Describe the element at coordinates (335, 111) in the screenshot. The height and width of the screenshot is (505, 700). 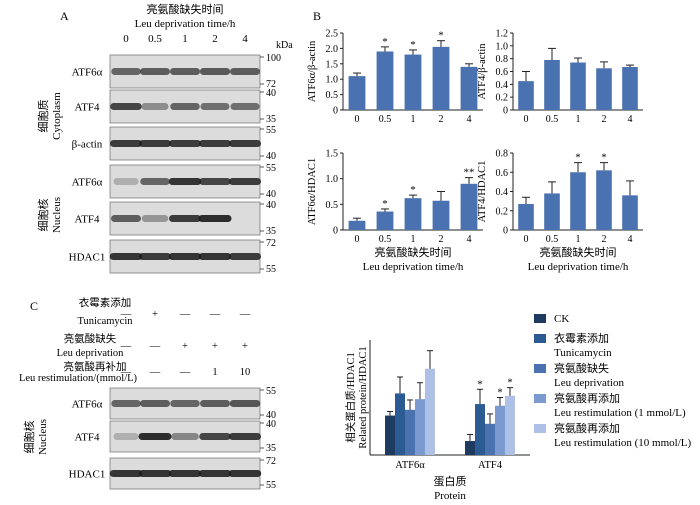
I see `chart-atf6-actin-ytick-label-0: 0` at that location.